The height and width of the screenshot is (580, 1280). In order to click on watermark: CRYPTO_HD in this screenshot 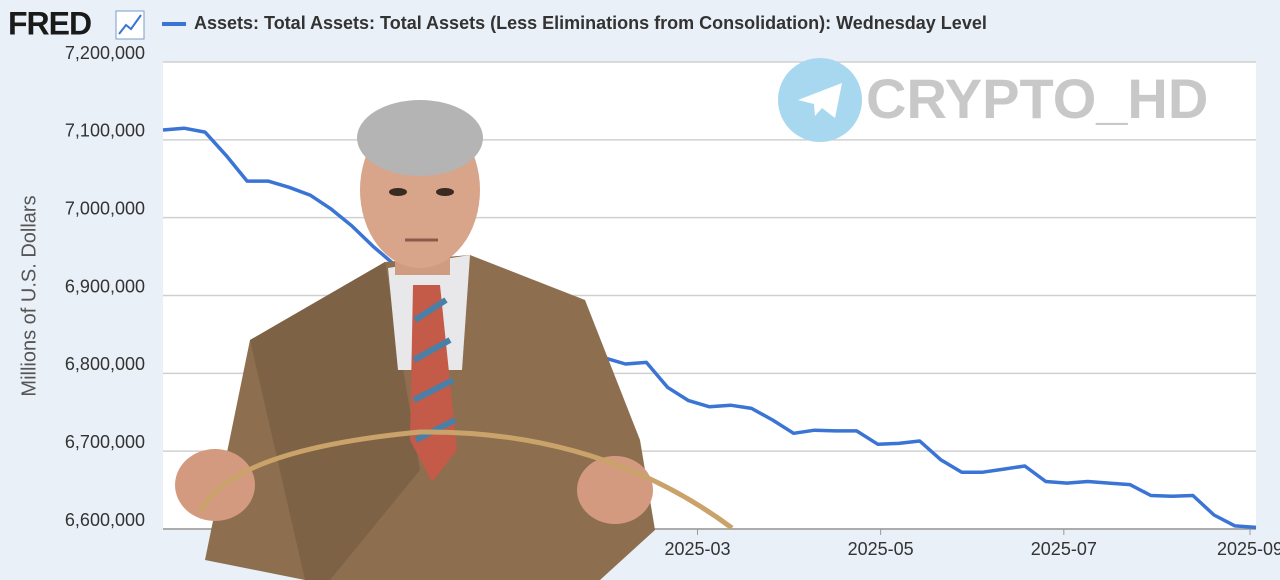, I will do `click(993, 100)`.